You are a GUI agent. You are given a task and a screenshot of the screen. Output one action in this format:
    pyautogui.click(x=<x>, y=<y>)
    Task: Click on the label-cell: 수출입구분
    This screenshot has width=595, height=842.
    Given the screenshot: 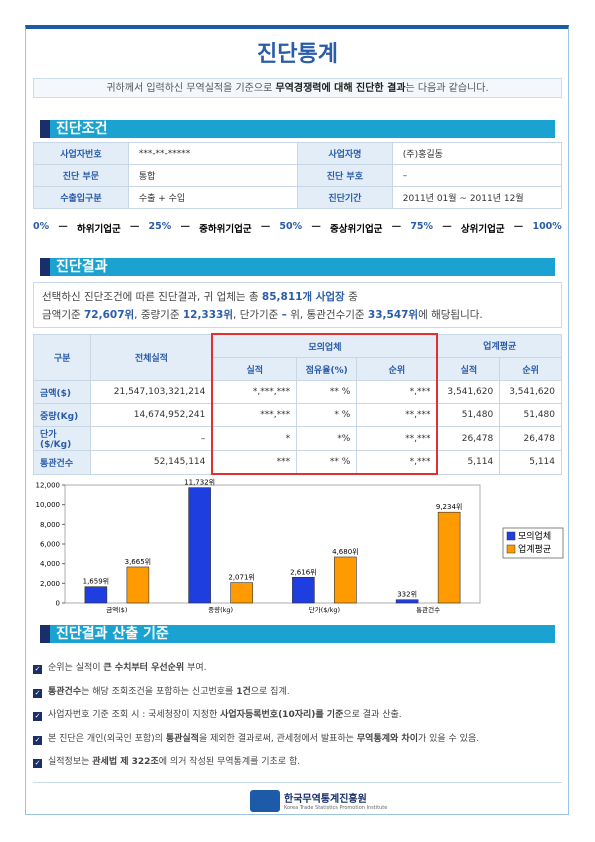 What is the action you would take?
    pyautogui.click(x=81, y=197)
    